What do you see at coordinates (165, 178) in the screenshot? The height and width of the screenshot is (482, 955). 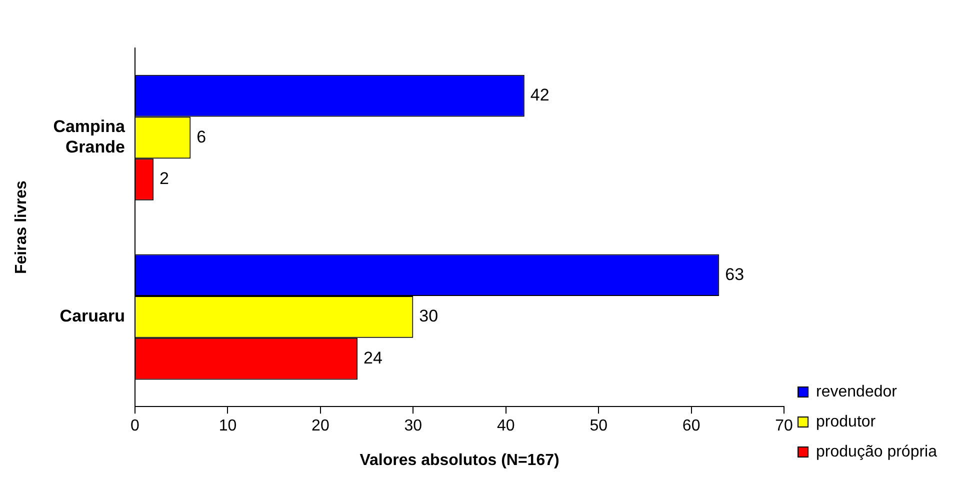 I see `data-label: 2` at bounding box center [165, 178].